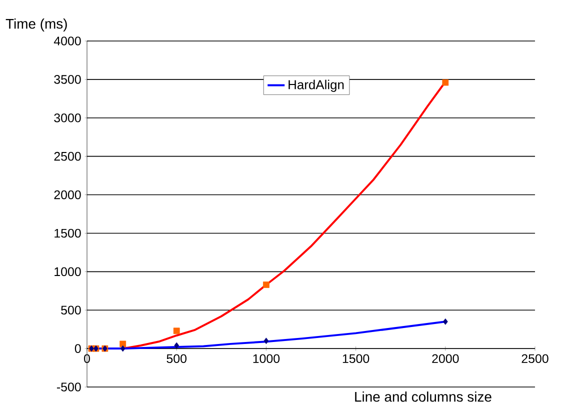 This screenshot has width=575, height=420. Describe the element at coordinates (67, 271) in the screenshot. I see `y-tick-label: 1000` at that location.